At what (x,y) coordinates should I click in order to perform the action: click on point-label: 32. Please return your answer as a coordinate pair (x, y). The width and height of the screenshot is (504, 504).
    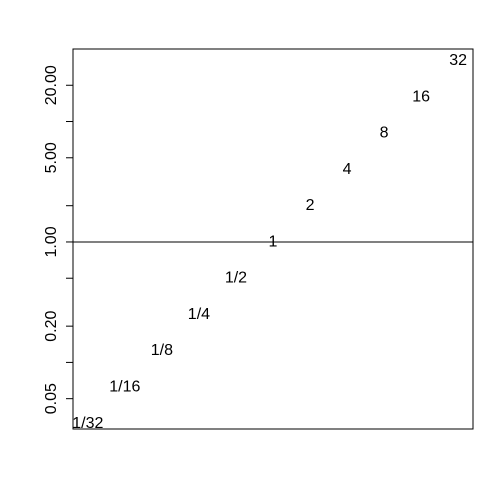
    Looking at the image, I should click on (458, 60).